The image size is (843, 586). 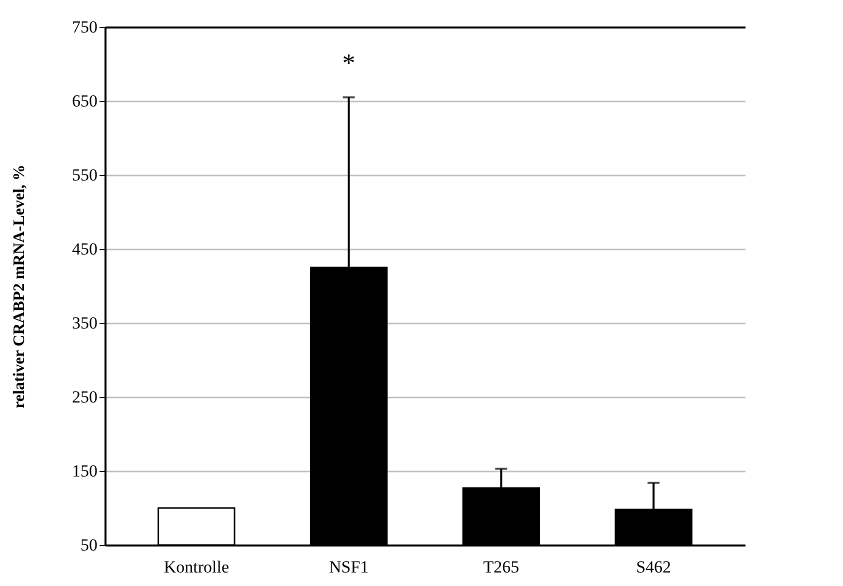 I want to click on y-tick-label: 750, so click(x=85, y=27).